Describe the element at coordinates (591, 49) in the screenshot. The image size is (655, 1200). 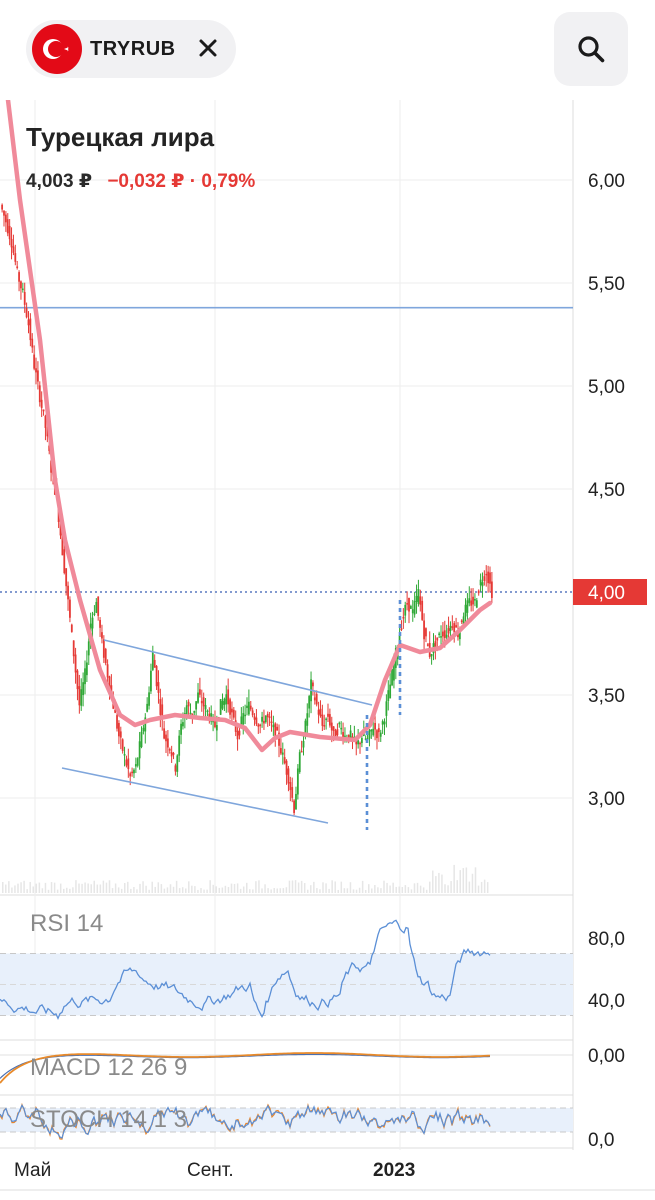
I see `search-button` at that location.